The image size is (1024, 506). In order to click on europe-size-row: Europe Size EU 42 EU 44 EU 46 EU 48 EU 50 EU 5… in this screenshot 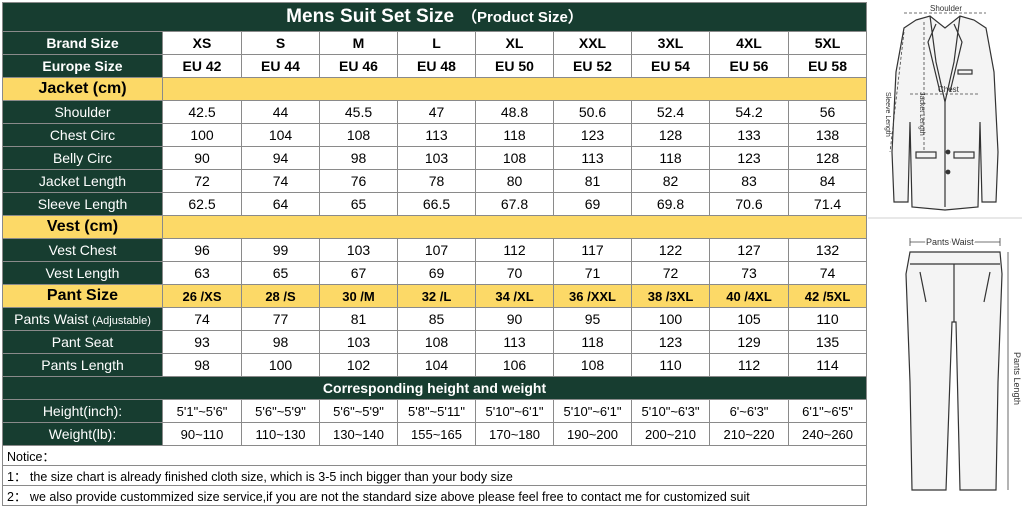, I will do `click(435, 66)`.